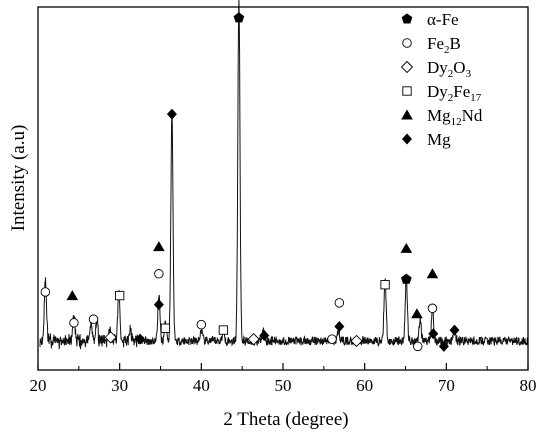 This screenshot has width=550, height=438. What do you see at coordinates (469, 74) in the screenshot?
I see `legend-subscript: 3` at bounding box center [469, 74].